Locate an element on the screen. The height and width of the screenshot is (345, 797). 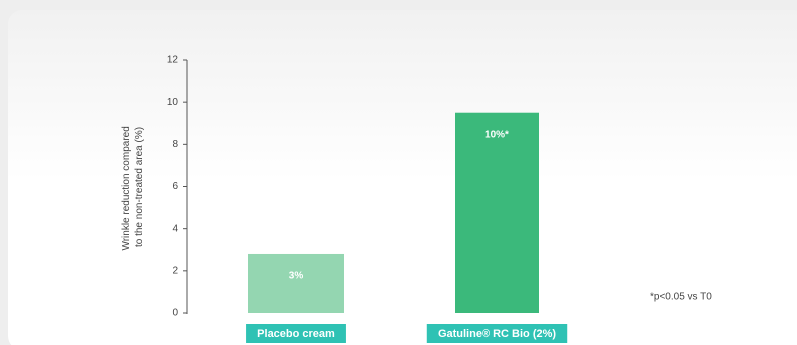
y-tick-label: 12 is located at coordinates (173, 60).